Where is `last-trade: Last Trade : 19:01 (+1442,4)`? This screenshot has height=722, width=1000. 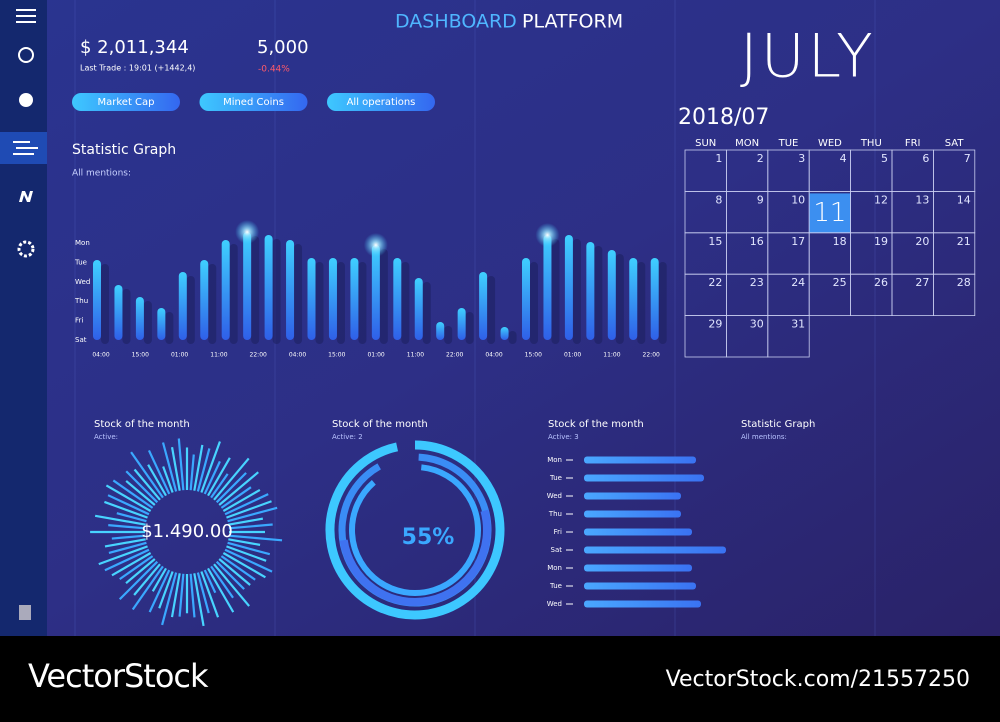 last-trade: Last Trade : 19:01 (+1442,4) is located at coordinates (137, 68).